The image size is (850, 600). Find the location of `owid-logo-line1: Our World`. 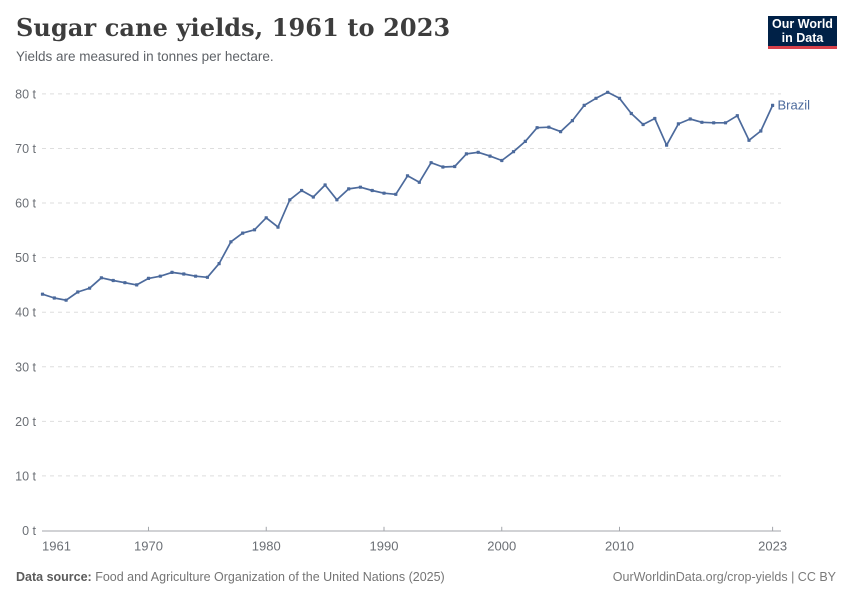

owid-logo-line1: Our World is located at coordinates (802, 24).